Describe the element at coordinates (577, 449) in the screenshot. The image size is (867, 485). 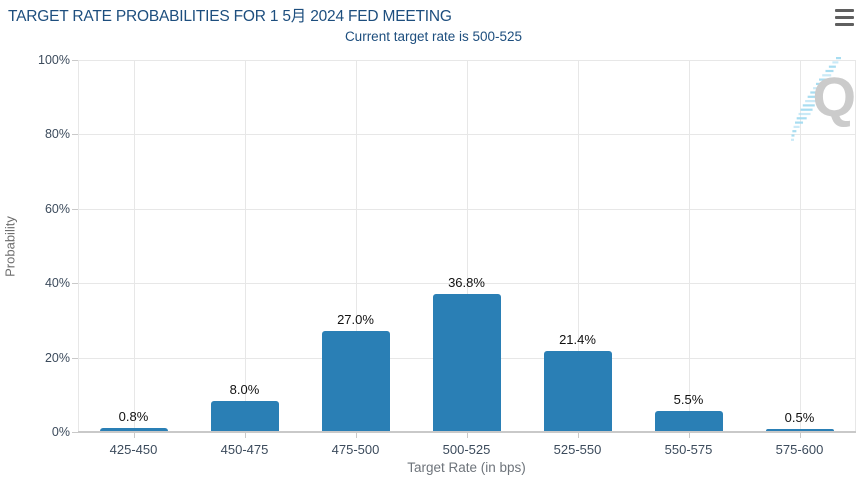
I see `x-axis-tick-label: 525-550` at that location.